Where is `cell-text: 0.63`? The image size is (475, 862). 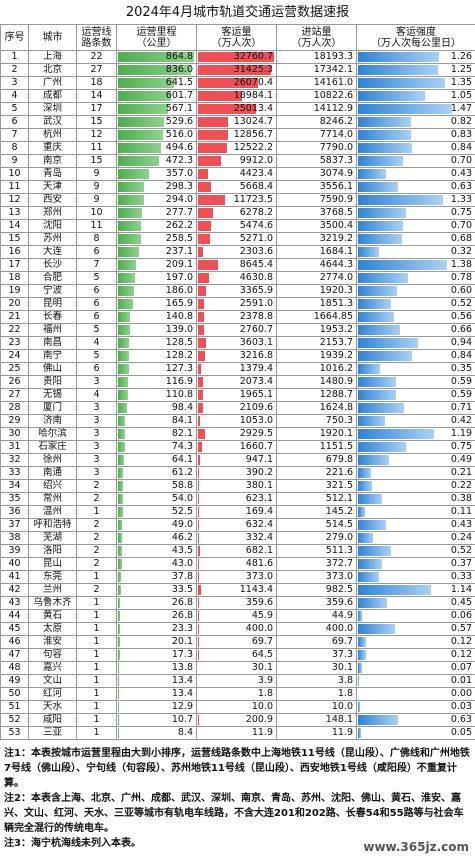 cell-text: 0.63 is located at coordinates (461, 187).